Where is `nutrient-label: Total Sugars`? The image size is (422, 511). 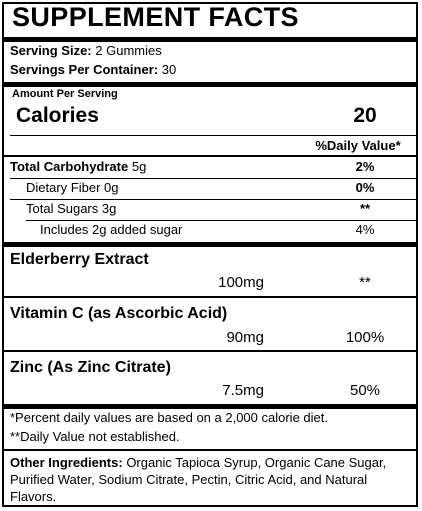
nutrient-label: Total Sugars is located at coordinates (62, 208).